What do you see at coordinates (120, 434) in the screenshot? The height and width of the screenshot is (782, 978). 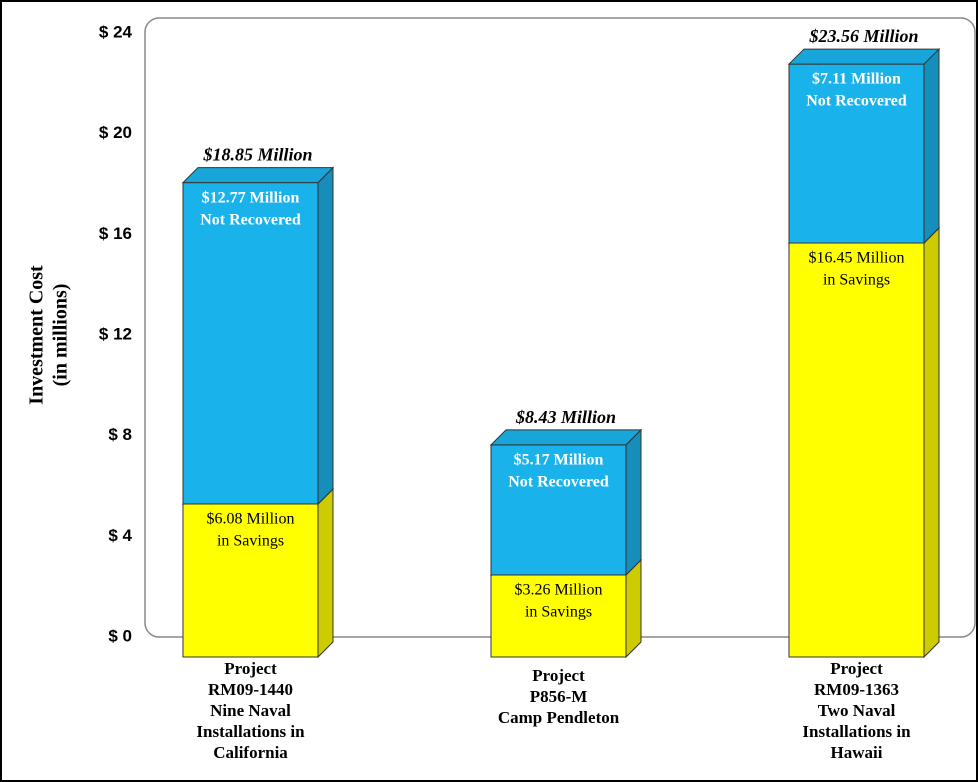 I see `y-tick-label: $ 8` at bounding box center [120, 434].